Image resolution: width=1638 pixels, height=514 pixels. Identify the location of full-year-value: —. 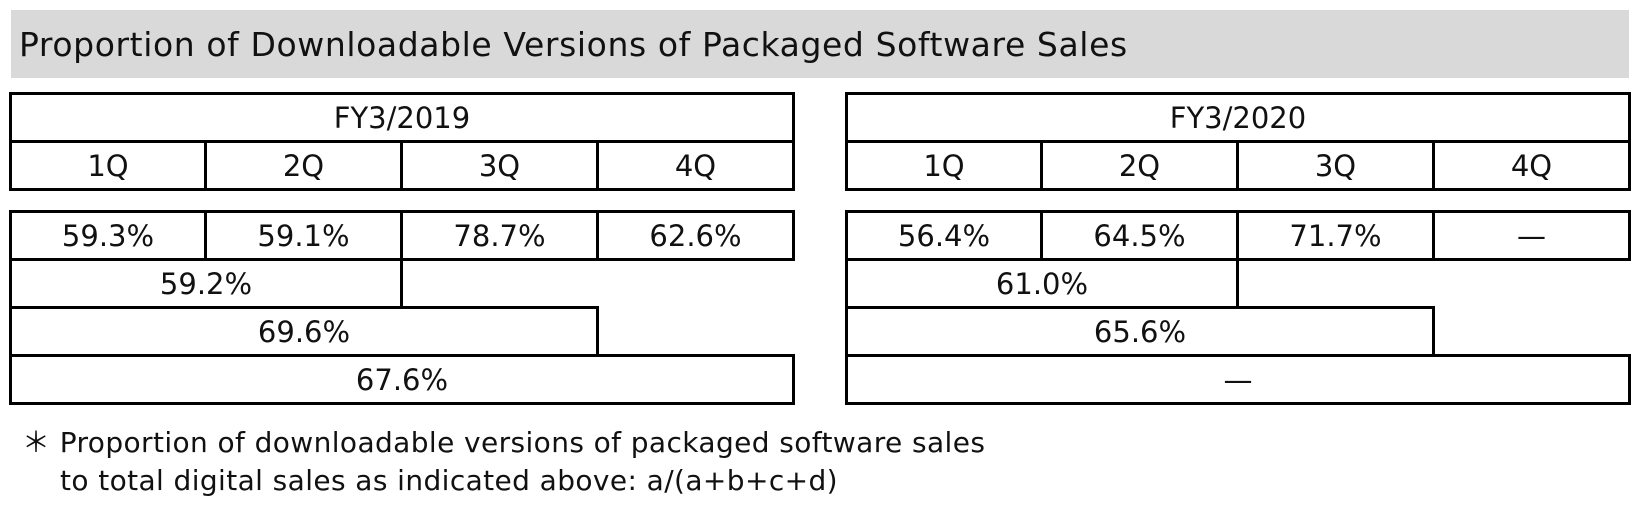
(1238, 379).